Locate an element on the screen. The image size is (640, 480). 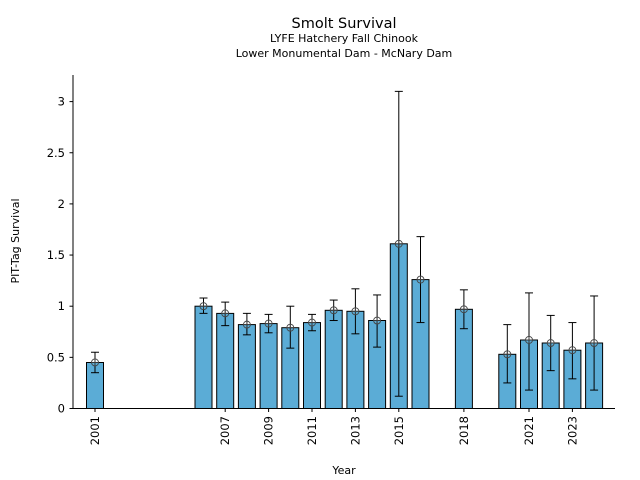
point-marker-2012 is located at coordinates (333, 310).